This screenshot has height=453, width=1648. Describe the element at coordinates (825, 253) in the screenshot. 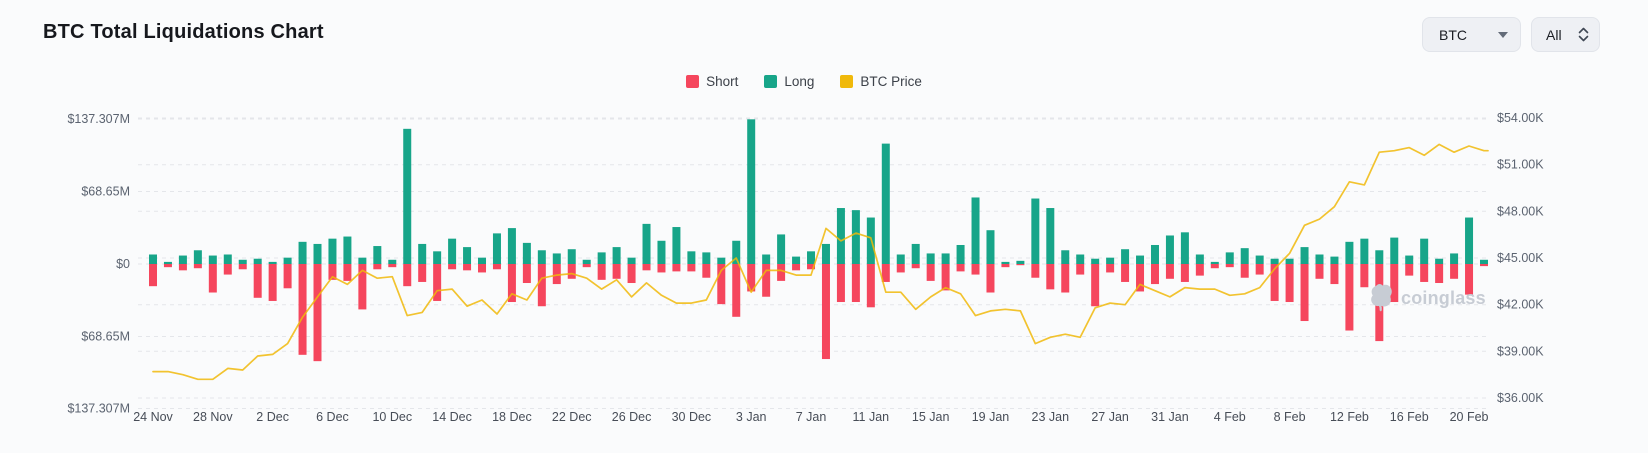

I see `long-bar: 8 Jan Long $19M` at that location.